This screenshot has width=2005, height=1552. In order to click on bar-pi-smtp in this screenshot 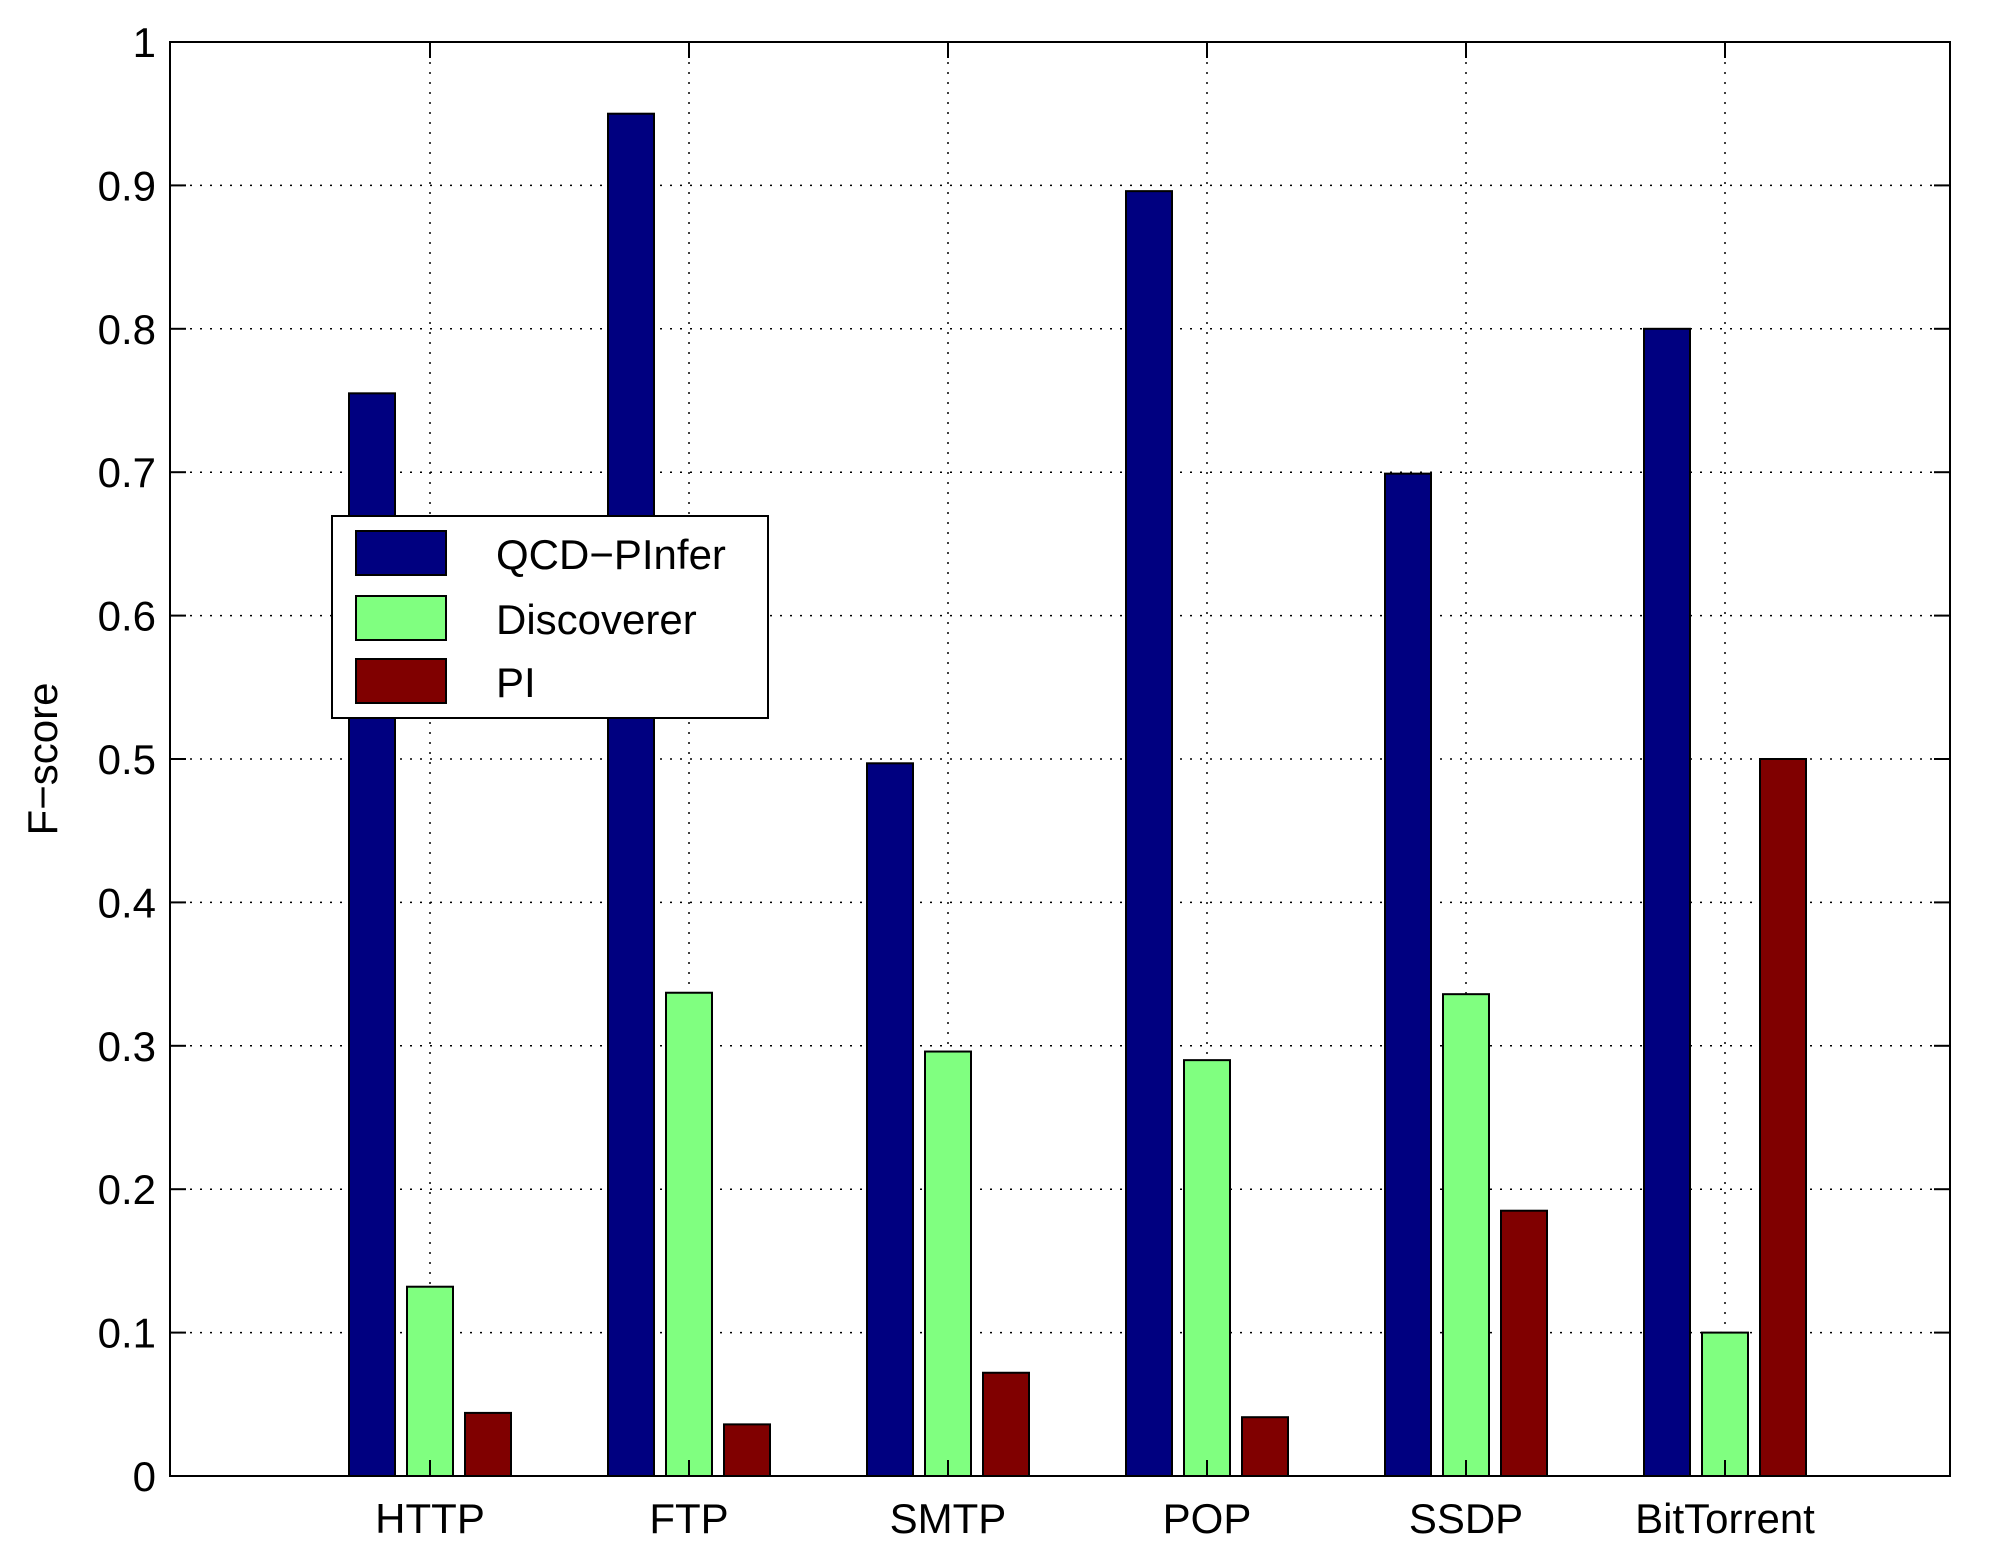, I will do `click(1006, 1424)`.